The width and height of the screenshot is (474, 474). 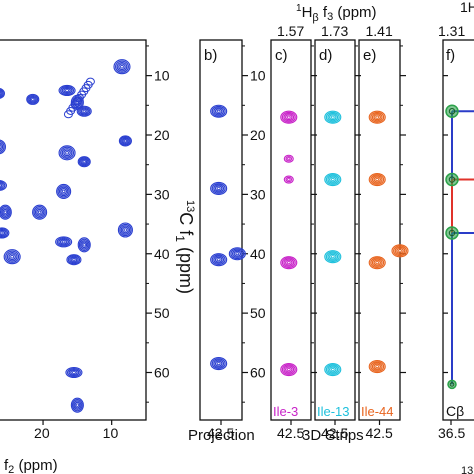 I want to click on panel-c-peak, so click(x=289, y=369).